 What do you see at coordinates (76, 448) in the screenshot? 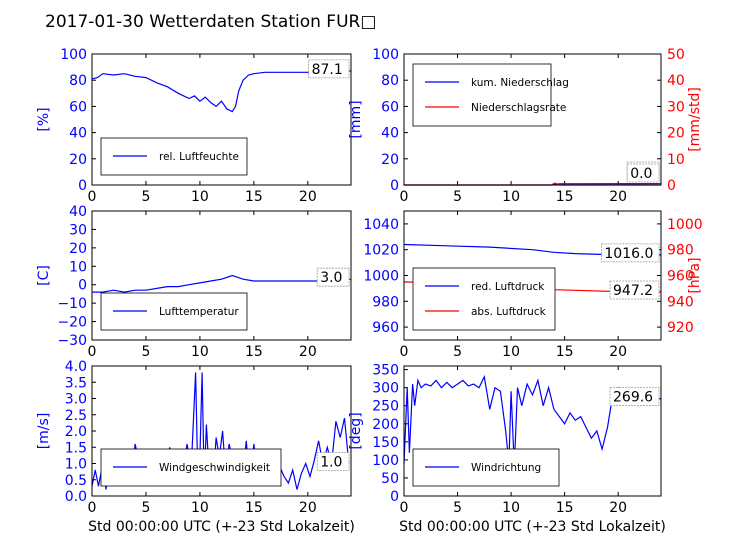
I see `y-tick-label: 1.5` at bounding box center [76, 448].